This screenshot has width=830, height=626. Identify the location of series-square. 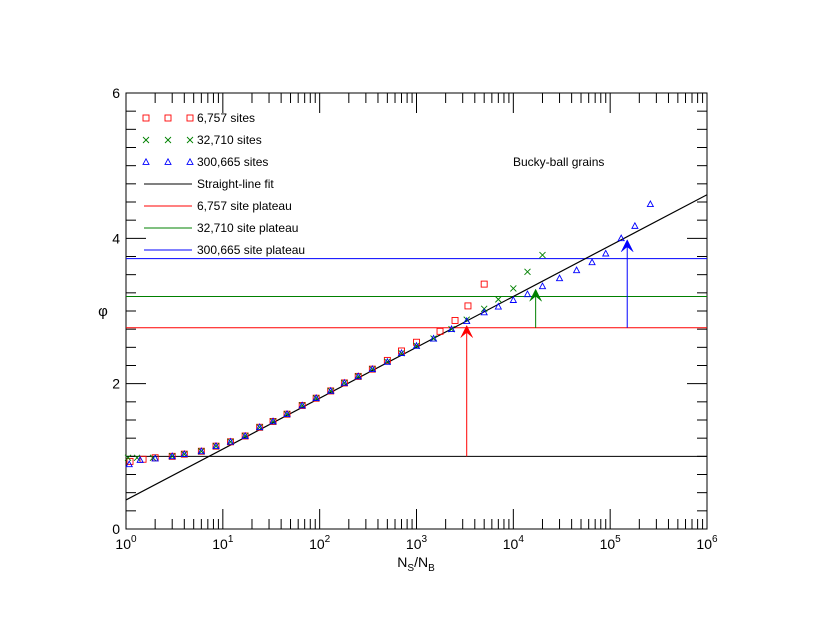
(307, 372).